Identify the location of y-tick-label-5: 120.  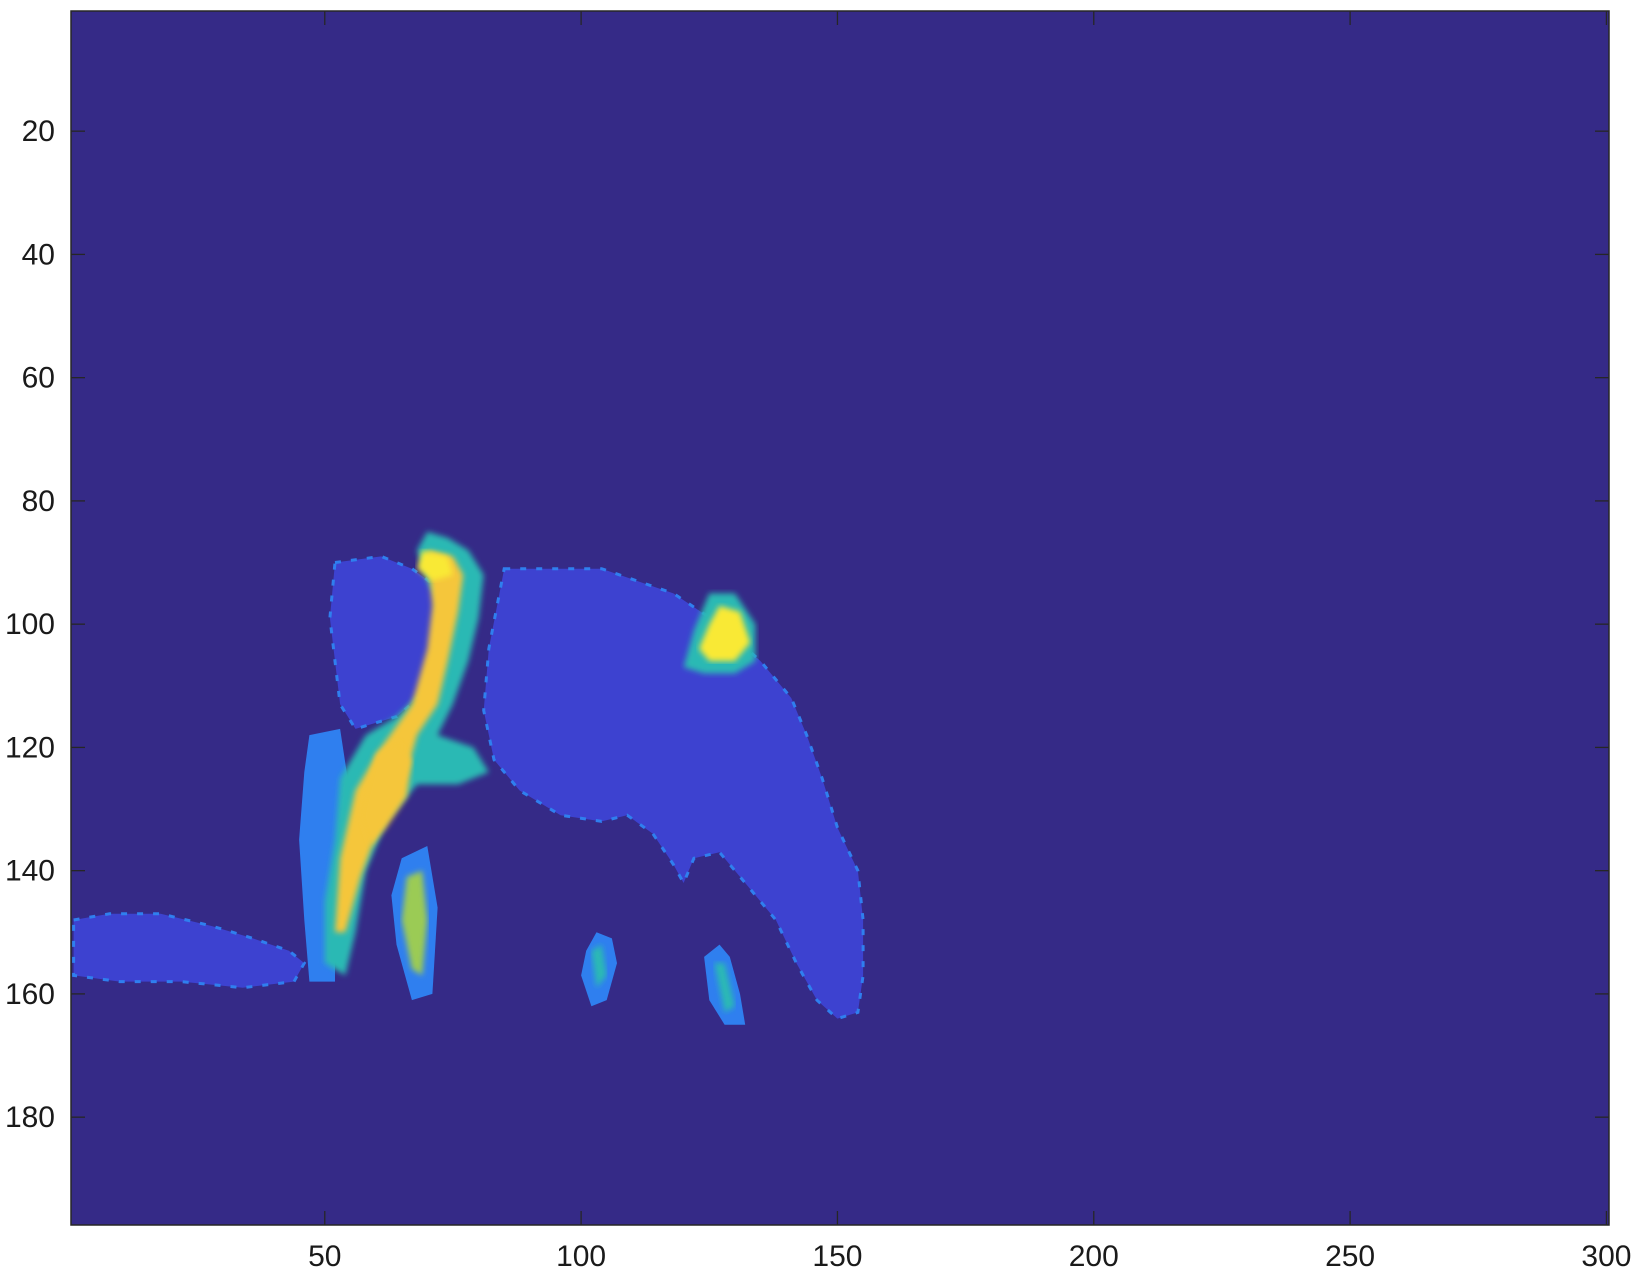
(30, 747).